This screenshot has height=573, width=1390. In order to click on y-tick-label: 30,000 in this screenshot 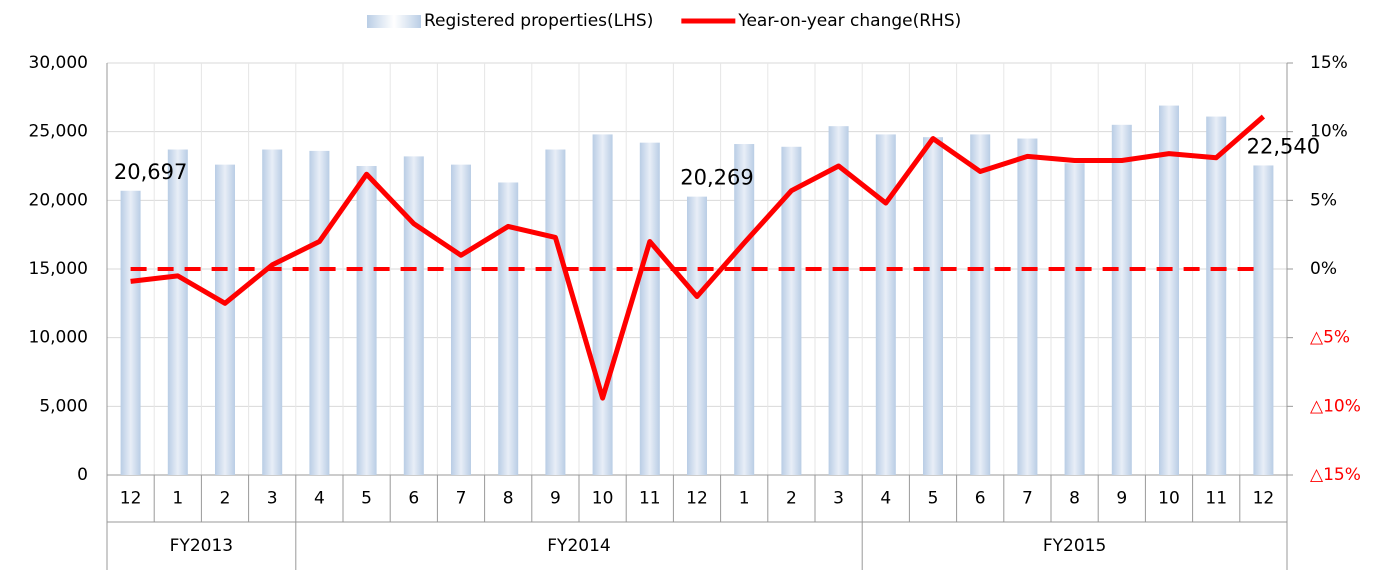, I will do `click(58, 63)`.